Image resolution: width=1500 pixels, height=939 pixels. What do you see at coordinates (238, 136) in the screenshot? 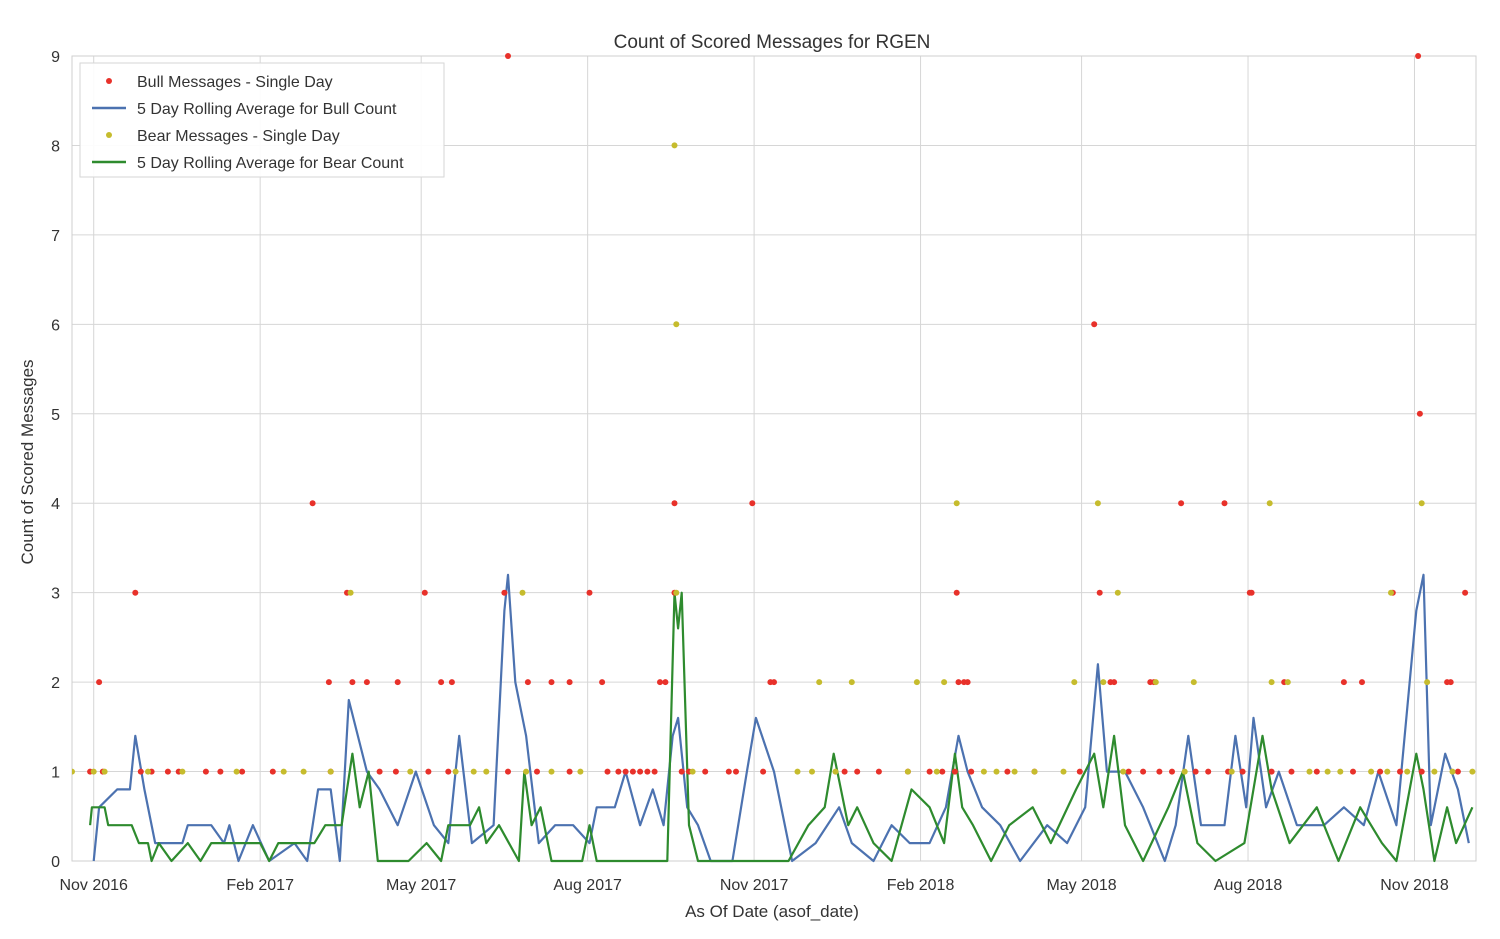
I see `legend-label: Bear Messages - Single Day` at bounding box center [238, 136].